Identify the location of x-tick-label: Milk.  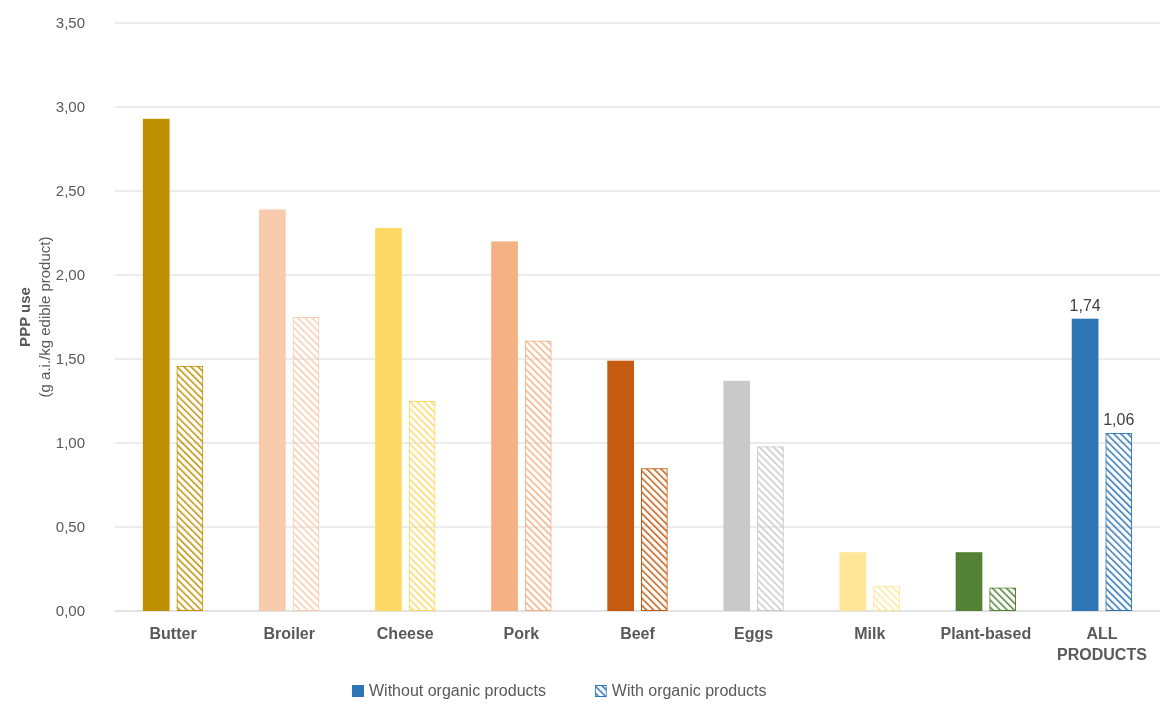
(870, 633).